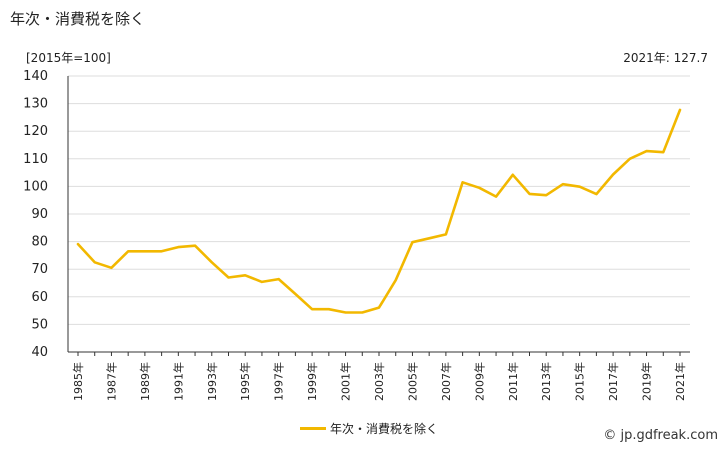 The width and height of the screenshot is (728, 450). I want to click on y-tick-label: 40, so click(39, 352).